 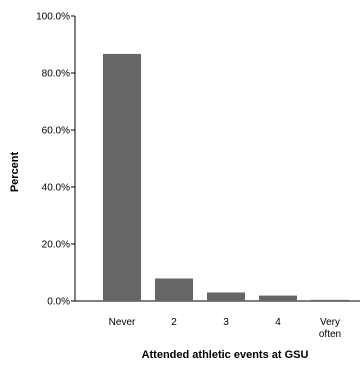 What do you see at coordinates (56, 74) in the screenshot?
I see `y-tick-label: 80.0%` at bounding box center [56, 74].